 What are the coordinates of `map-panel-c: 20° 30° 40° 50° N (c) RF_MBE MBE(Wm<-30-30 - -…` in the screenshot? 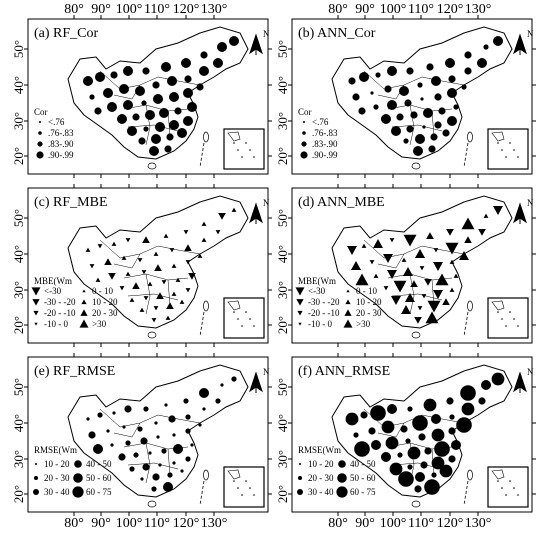 It's located at (141, 265).